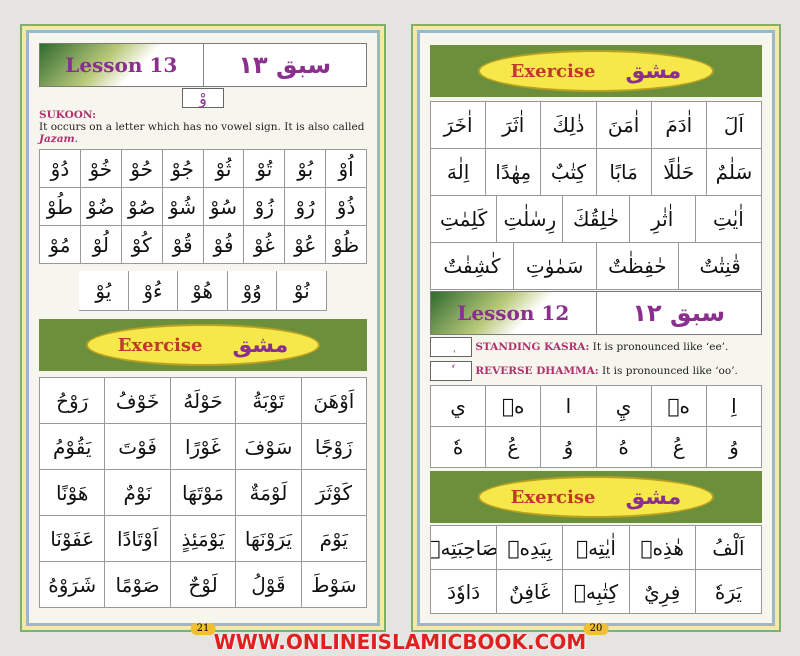 Image resolution: width=800 pixels, height=656 pixels. I want to click on word-cell: غَوْرًا, so click(203, 447).